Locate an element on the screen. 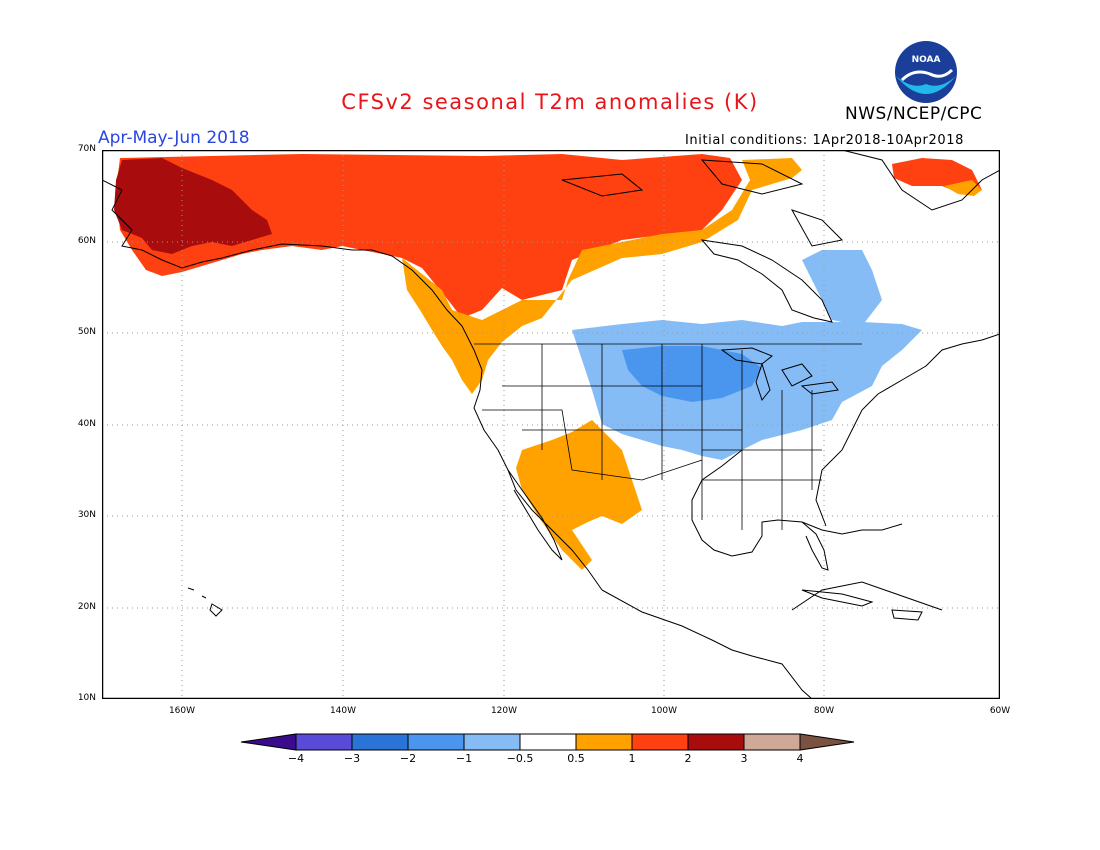  colorbar-label: 2 is located at coordinates (688, 758).